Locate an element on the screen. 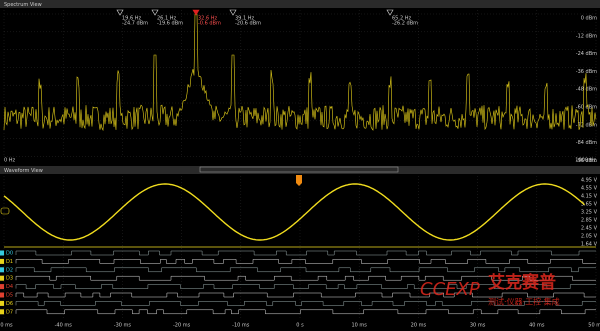 Image resolution: width=600 pixels, height=331 pixels. y-label: -24 dBm is located at coordinates (586, 54).